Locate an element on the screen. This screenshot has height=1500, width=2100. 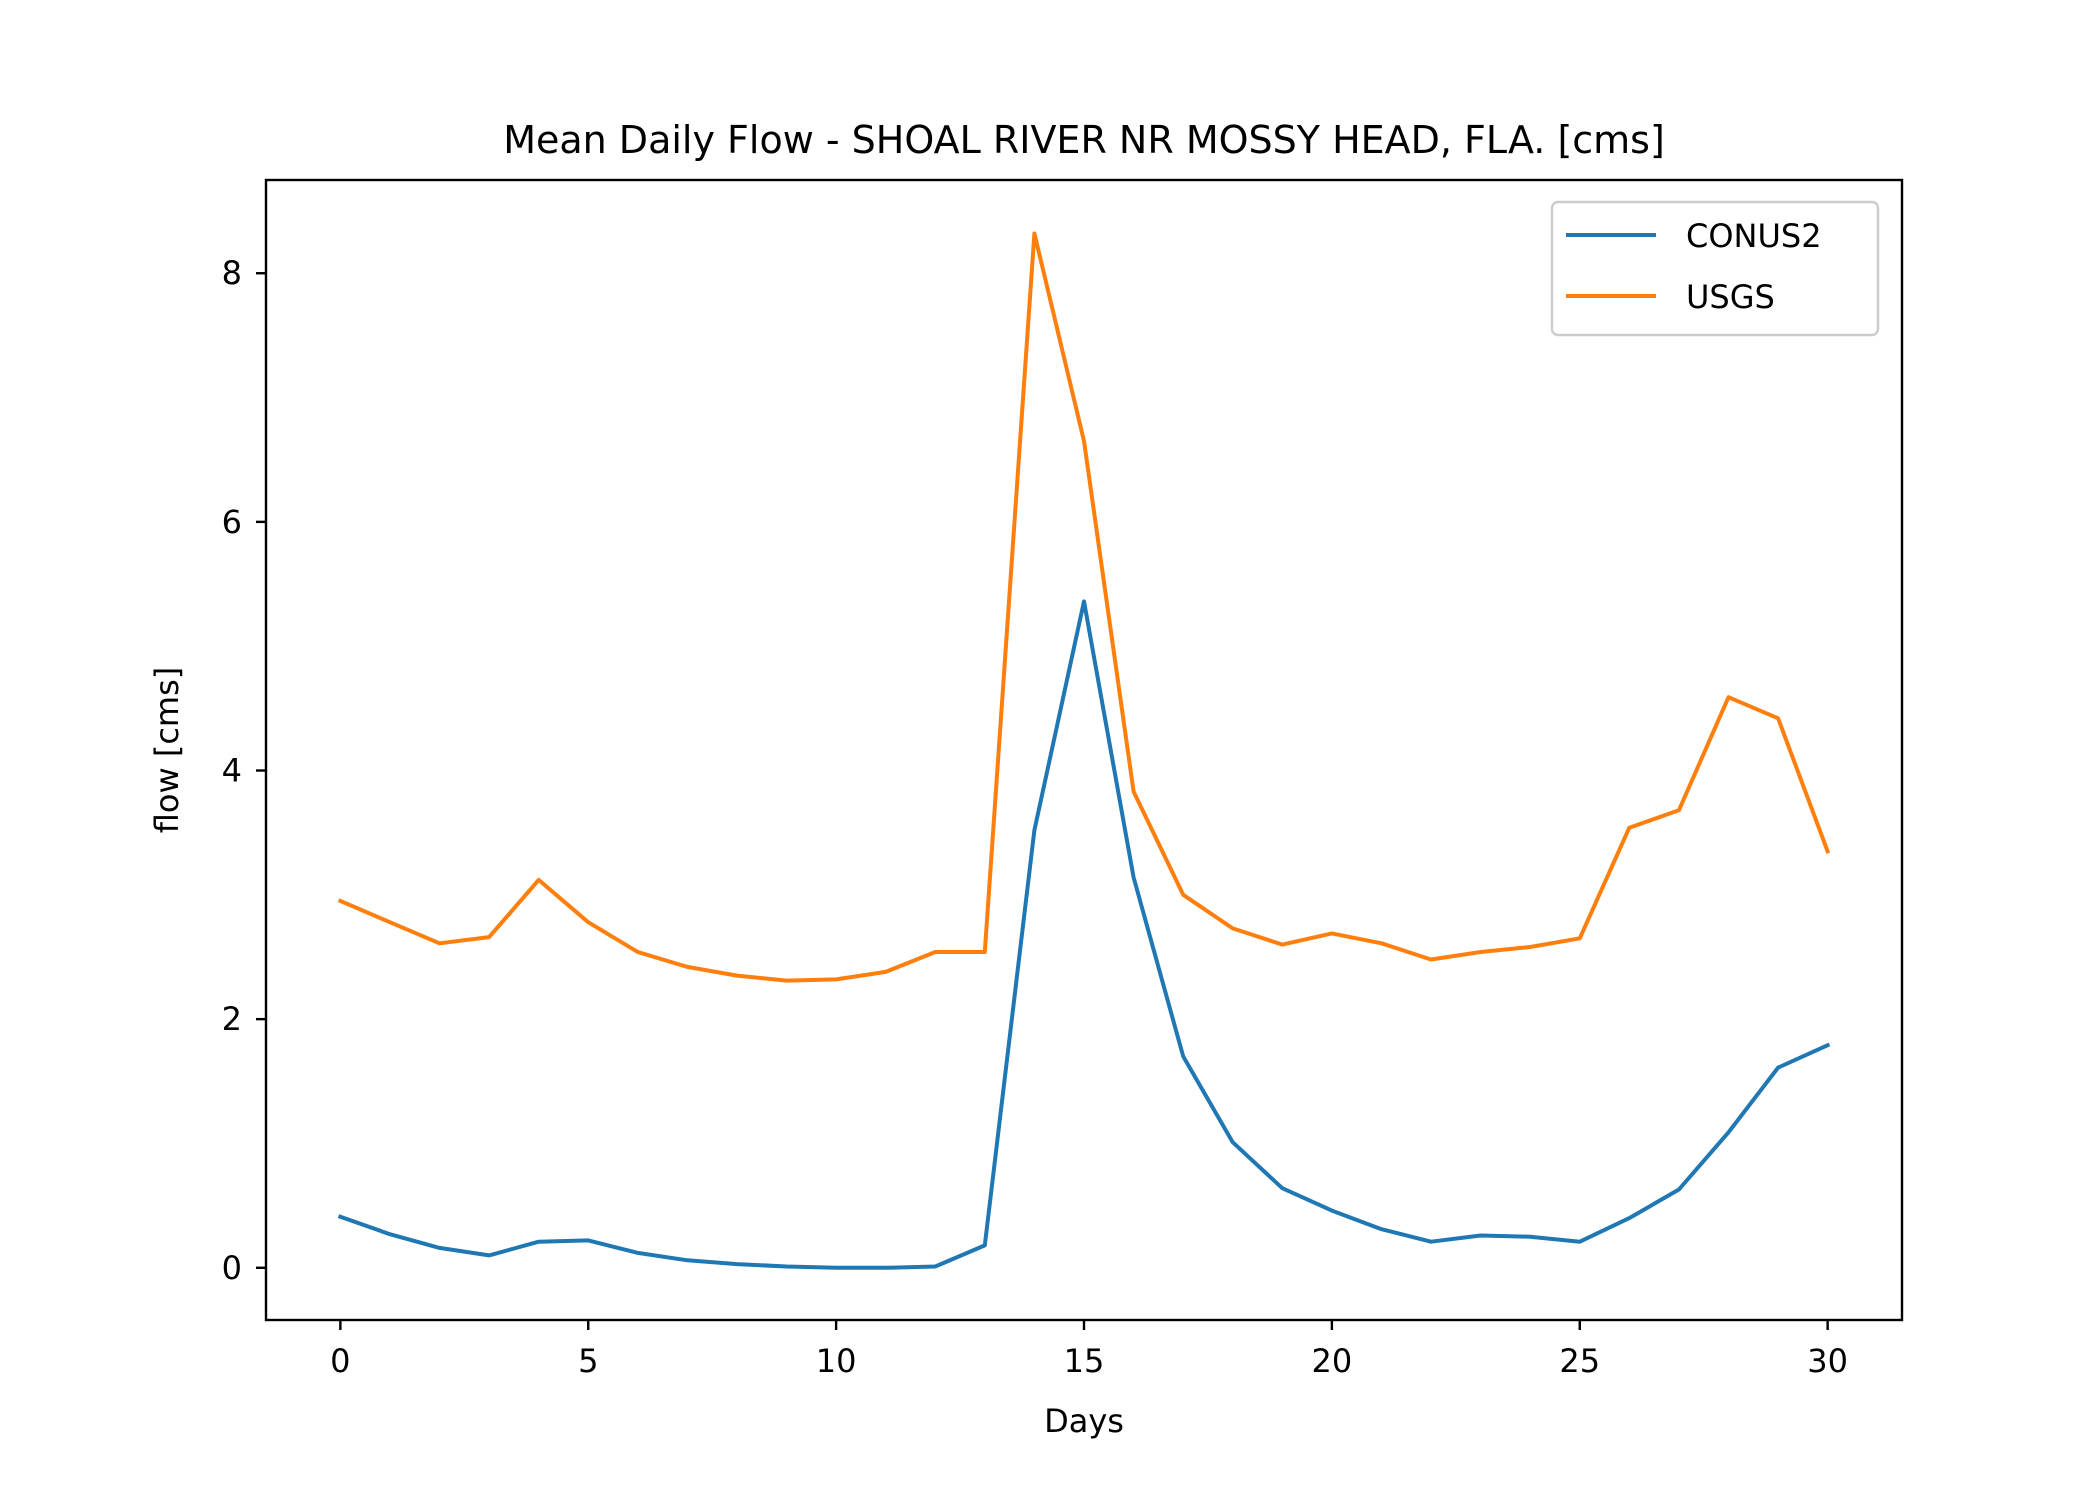
x-tick-label-15: 15 is located at coordinates (1084, 1361).